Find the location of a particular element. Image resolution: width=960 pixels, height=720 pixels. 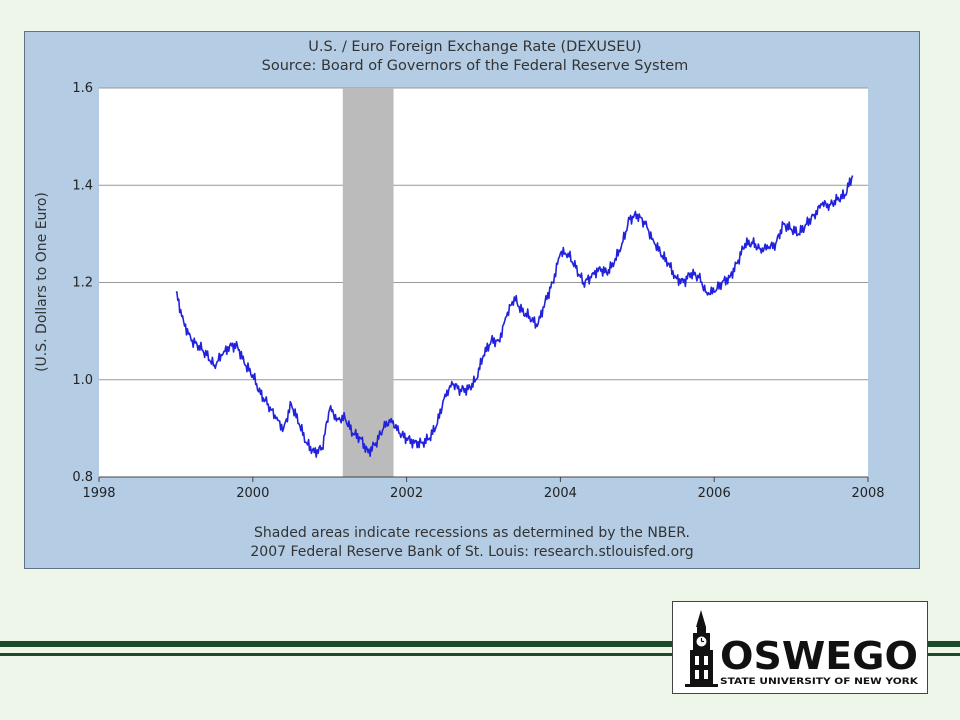

green-rule-right-thick is located at coordinates (944, 644).